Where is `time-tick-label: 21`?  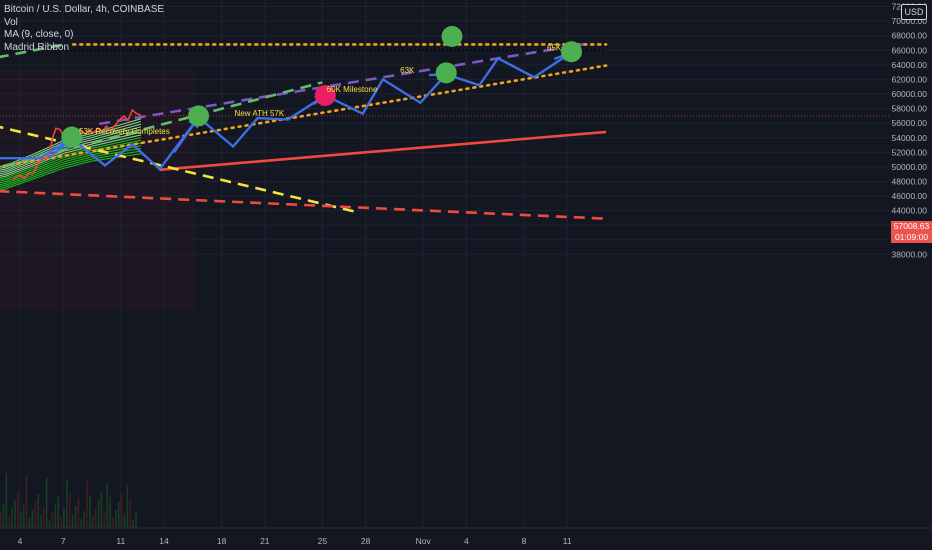
time-tick-label: 21 is located at coordinates (265, 541).